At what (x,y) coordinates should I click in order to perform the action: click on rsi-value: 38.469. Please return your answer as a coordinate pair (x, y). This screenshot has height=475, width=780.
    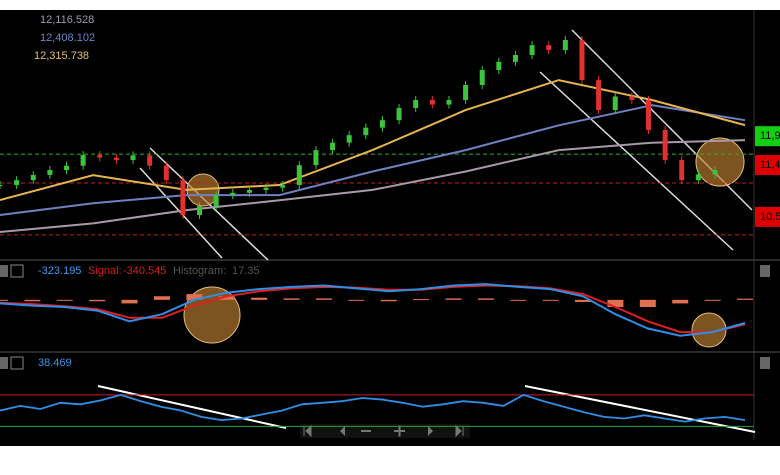
    Looking at the image, I should click on (55, 363).